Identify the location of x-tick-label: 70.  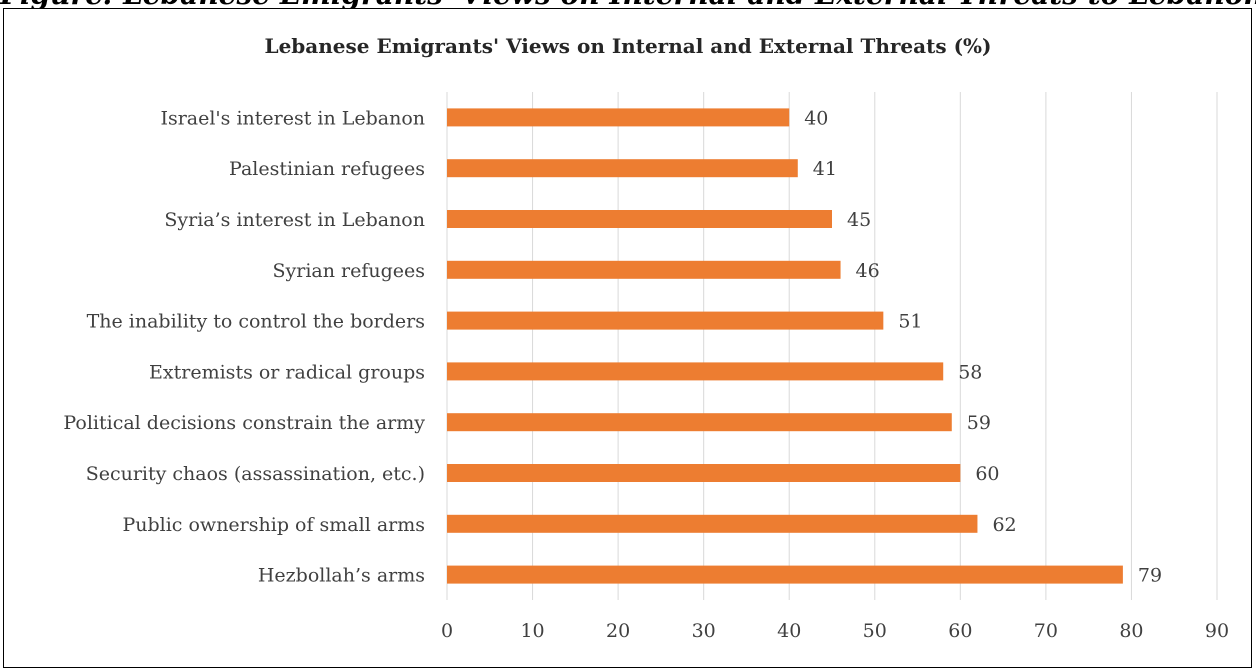
(1046, 631).